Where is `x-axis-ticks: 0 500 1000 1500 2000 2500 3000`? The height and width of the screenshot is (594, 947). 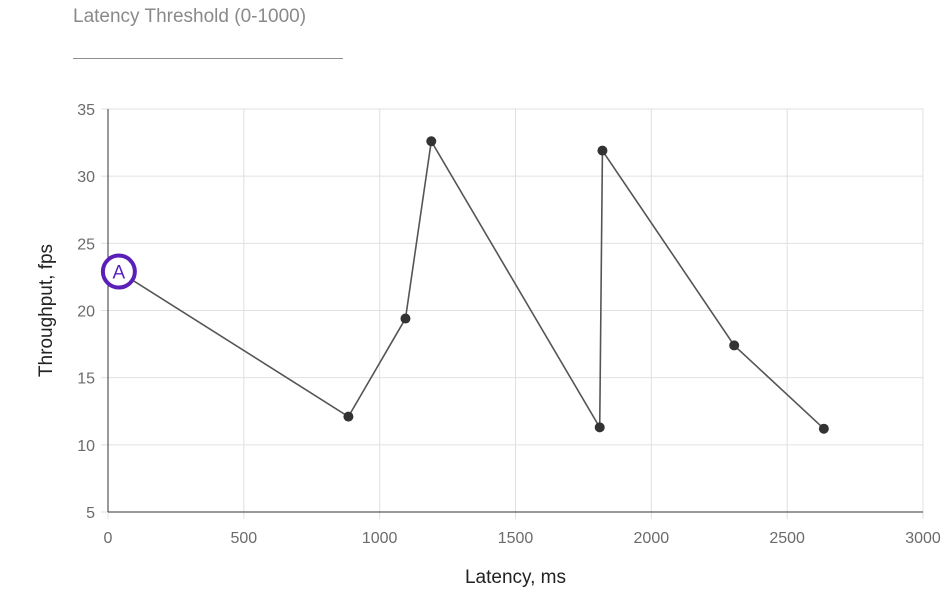
x-axis-ticks: 0 500 1000 1500 2000 2500 3000 is located at coordinates (522, 538).